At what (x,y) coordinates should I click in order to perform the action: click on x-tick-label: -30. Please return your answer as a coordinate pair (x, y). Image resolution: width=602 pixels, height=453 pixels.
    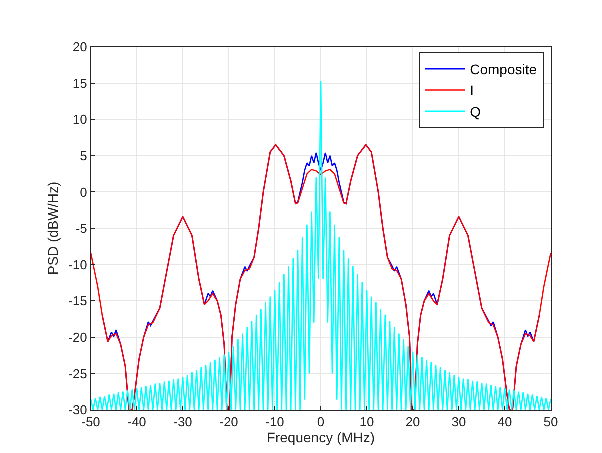
    Looking at the image, I should click on (183, 422).